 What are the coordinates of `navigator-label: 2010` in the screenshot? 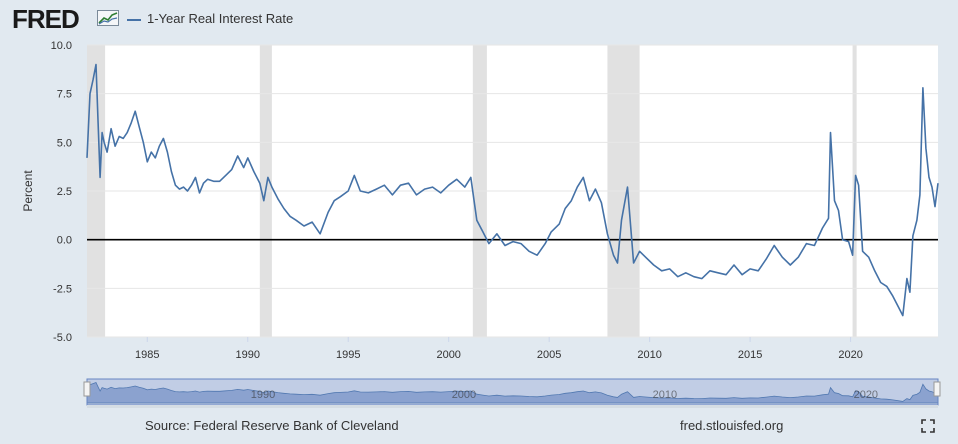 It's located at (665, 395).